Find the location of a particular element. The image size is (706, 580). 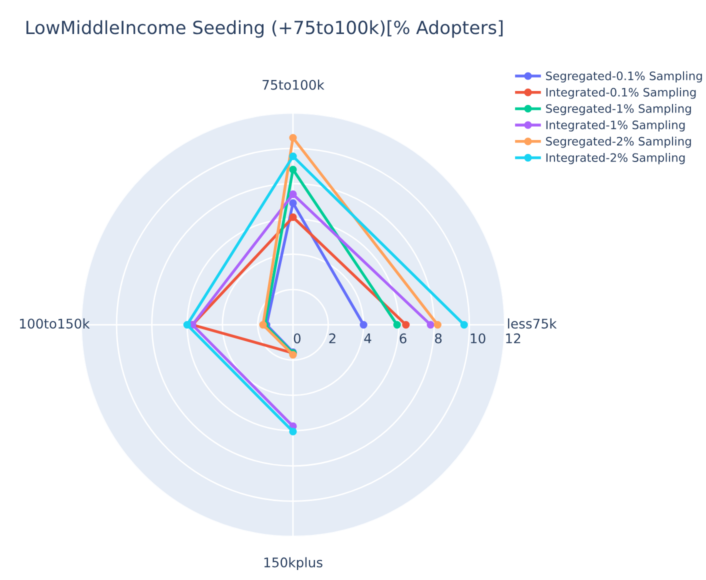

legend-label: Segregated-1% Sampling is located at coordinates (618, 110).